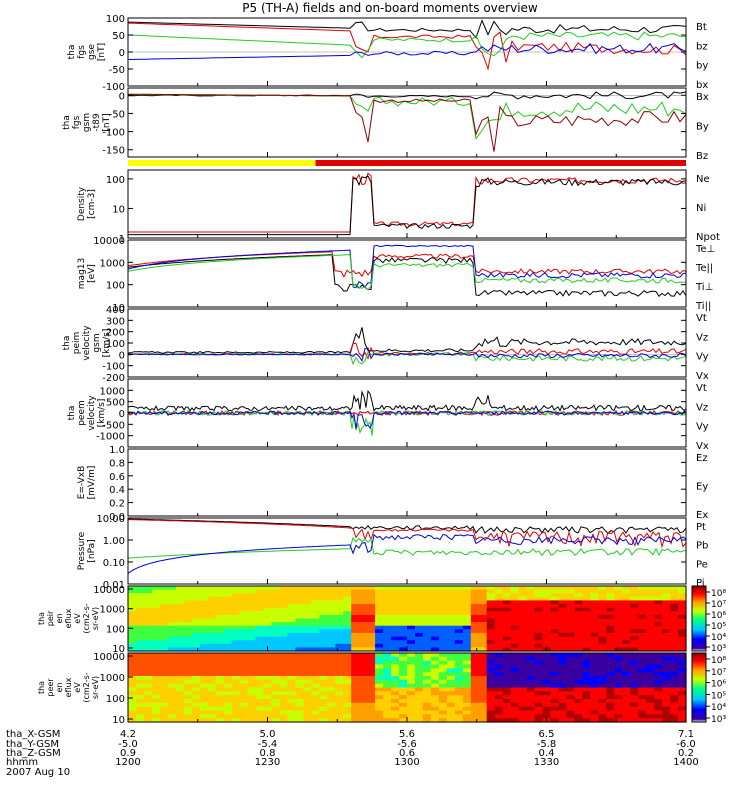 The width and height of the screenshot is (750, 800). I want to click on colorbar, so click(699, 687).